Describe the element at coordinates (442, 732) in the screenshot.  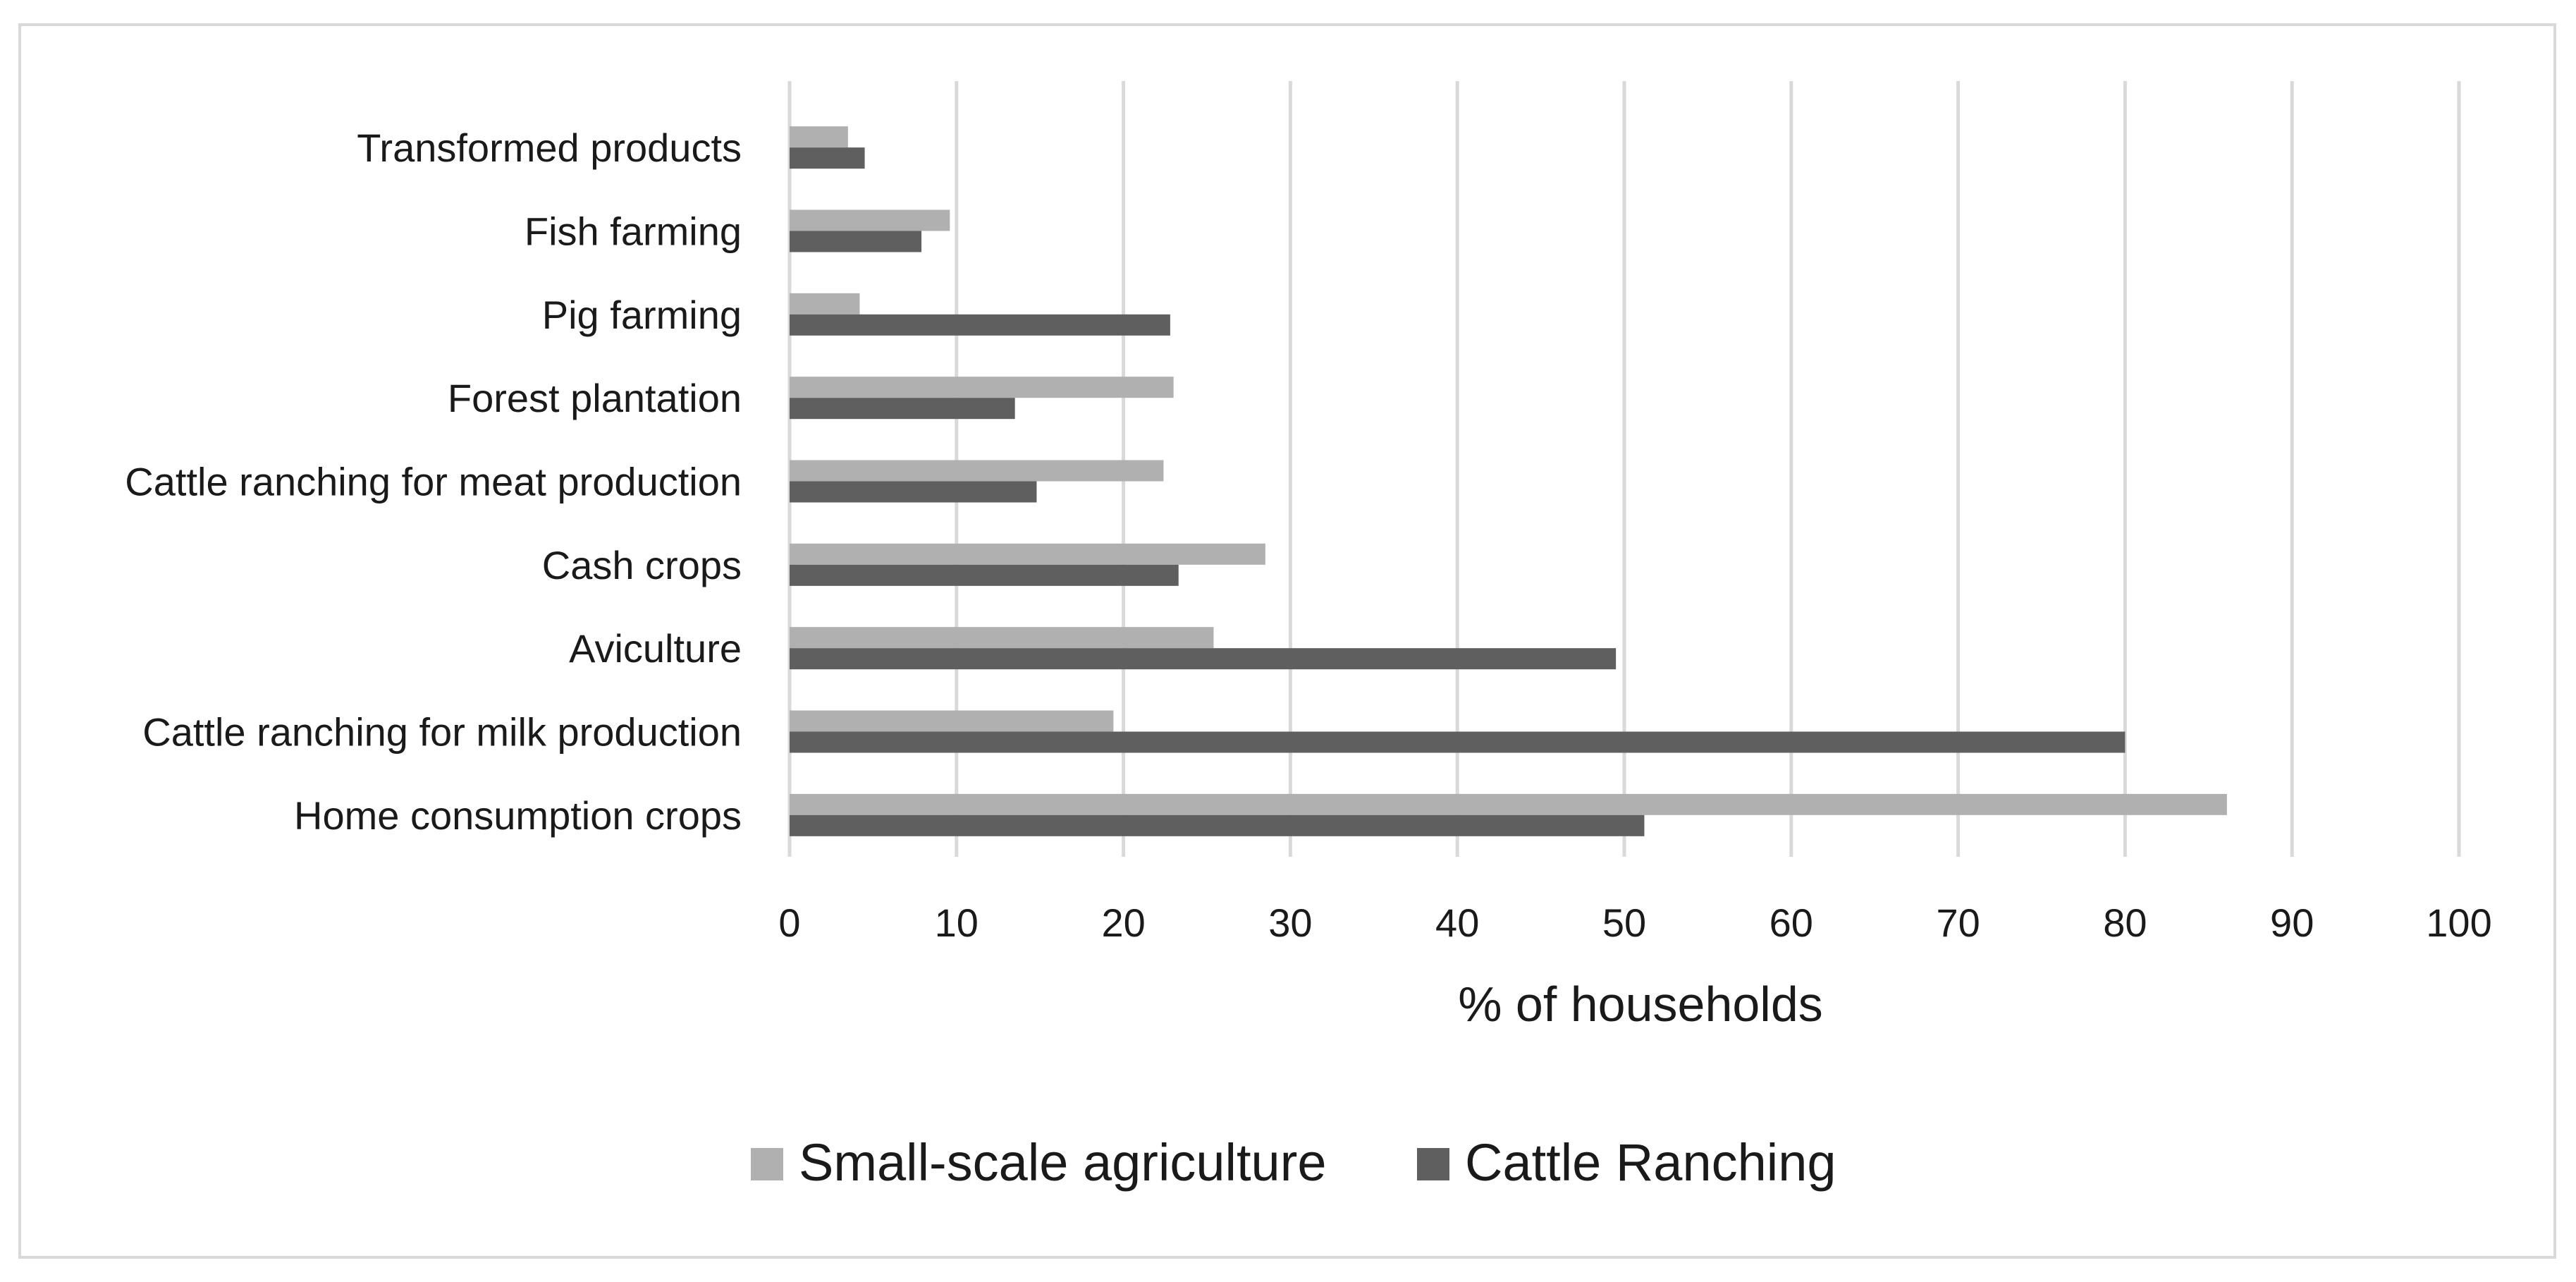
I see `category-label: Cattle ranching for milk production` at that location.